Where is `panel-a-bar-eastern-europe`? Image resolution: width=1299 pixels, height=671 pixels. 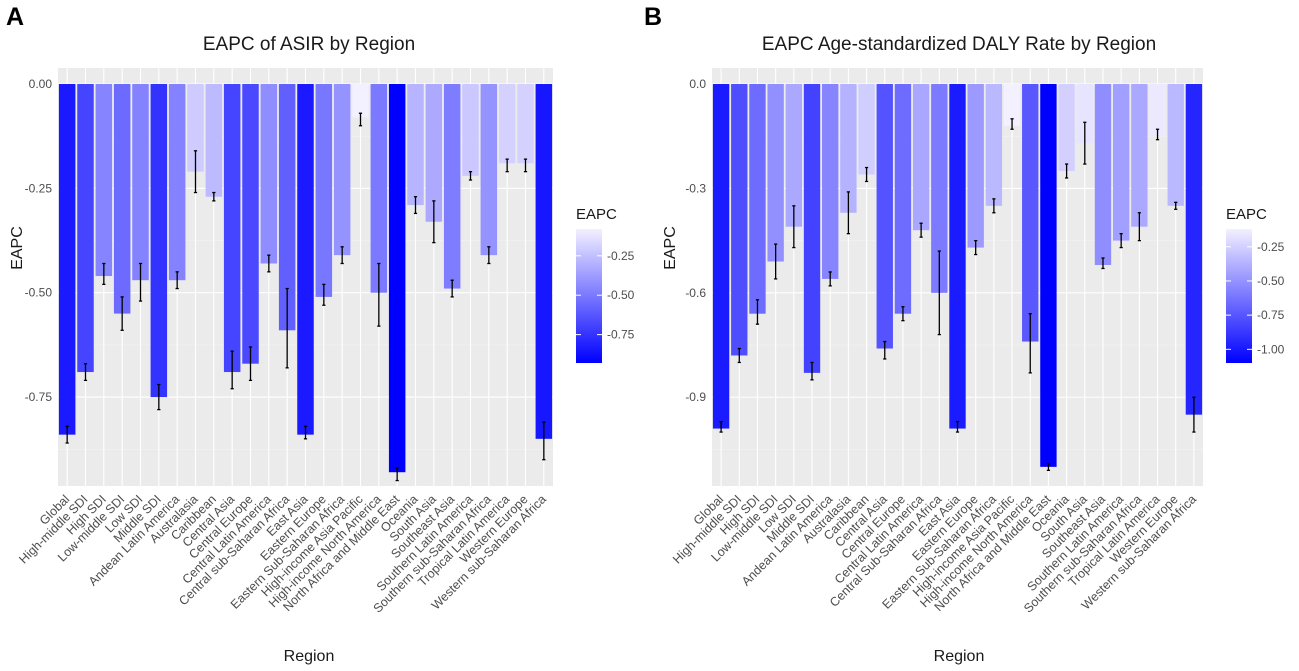
panel-a-bar-eastern-europe is located at coordinates (324, 190).